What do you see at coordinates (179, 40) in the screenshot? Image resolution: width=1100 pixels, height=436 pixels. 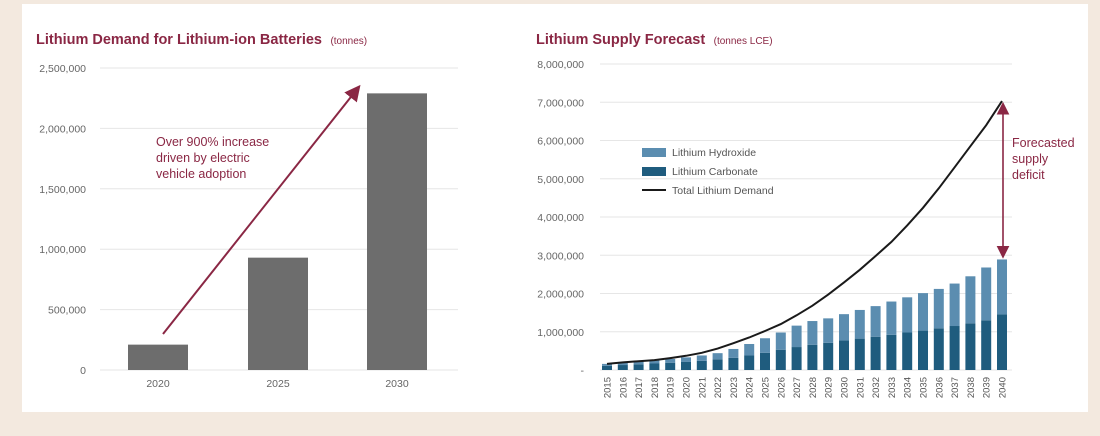 I see `demand-chart-title: Lithium Demand for Lithium-ion Batteries` at bounding box center [179, 40].